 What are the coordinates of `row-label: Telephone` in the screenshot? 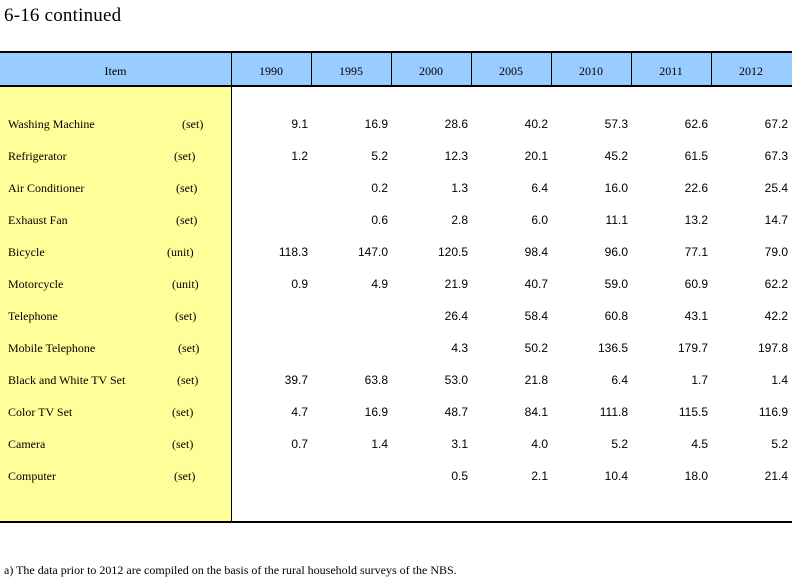 It's located at (33, 316).